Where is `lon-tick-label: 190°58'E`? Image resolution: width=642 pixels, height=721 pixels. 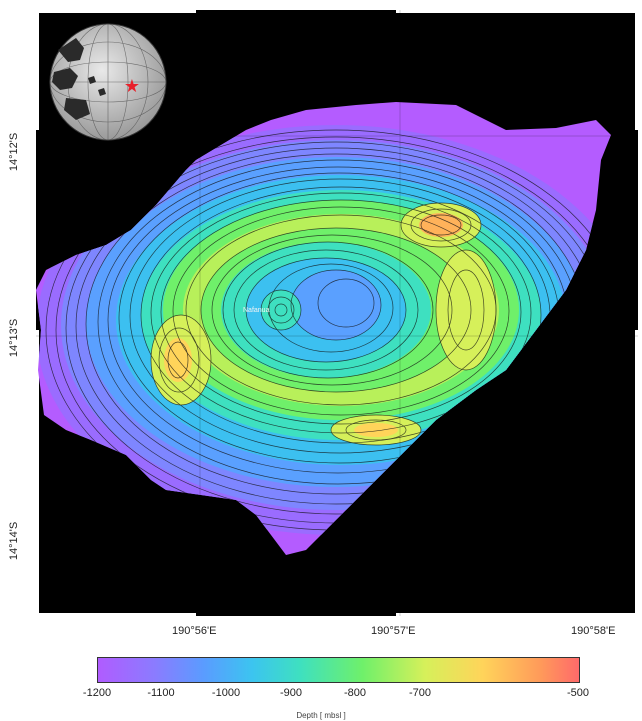
lon-tick-label: 190°58'E is located at coordinates (593, 631).